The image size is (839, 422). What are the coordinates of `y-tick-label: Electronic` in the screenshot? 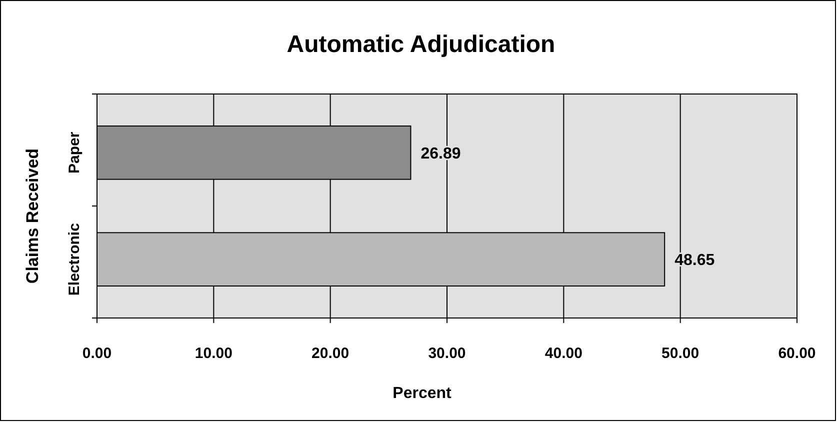 It's located at (74, 259).